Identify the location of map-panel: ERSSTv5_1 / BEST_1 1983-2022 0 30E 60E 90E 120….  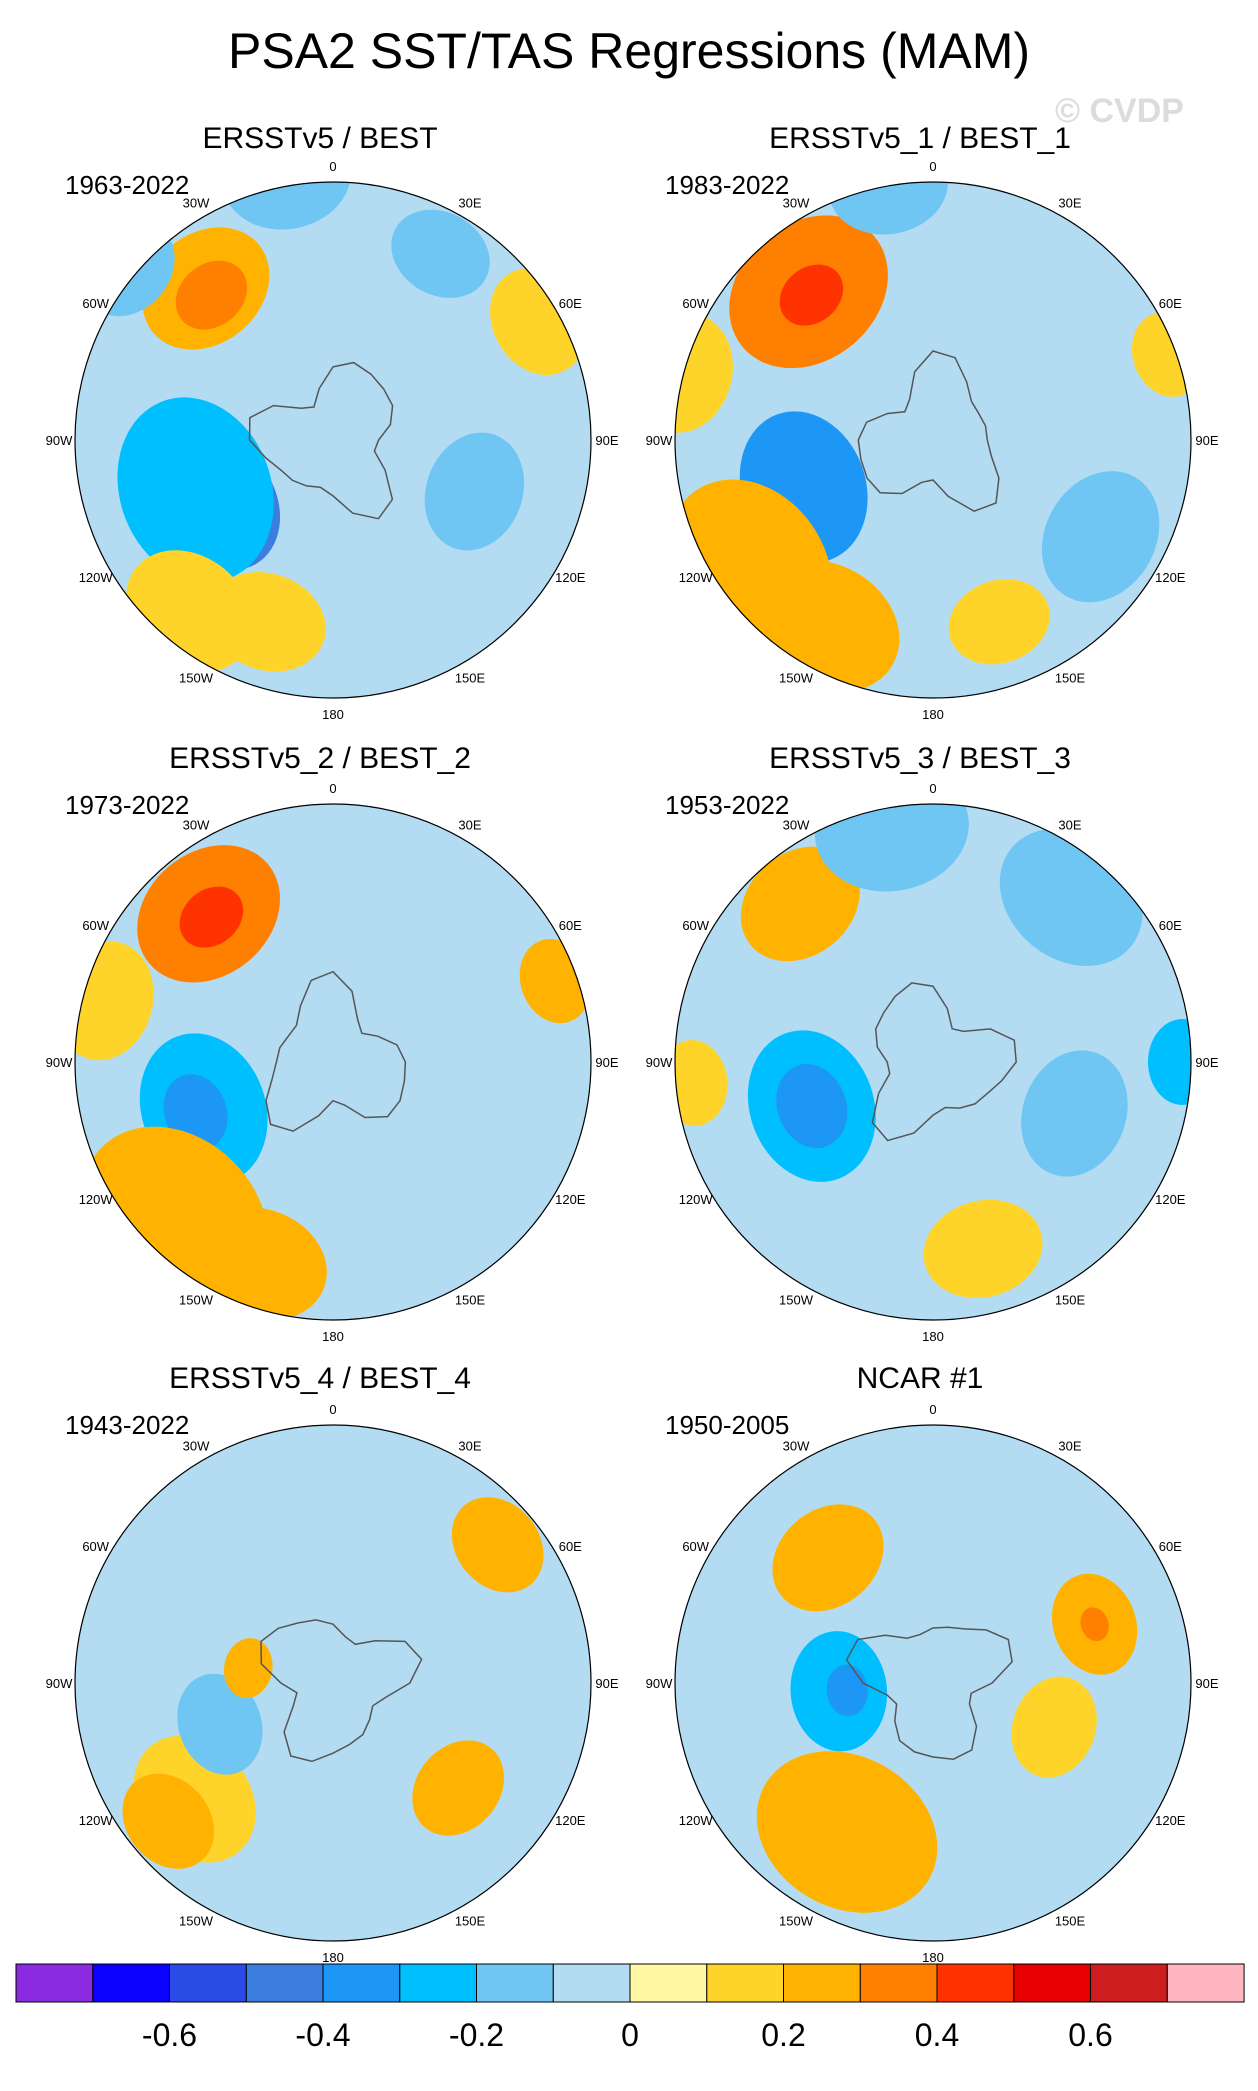
(920, 432).